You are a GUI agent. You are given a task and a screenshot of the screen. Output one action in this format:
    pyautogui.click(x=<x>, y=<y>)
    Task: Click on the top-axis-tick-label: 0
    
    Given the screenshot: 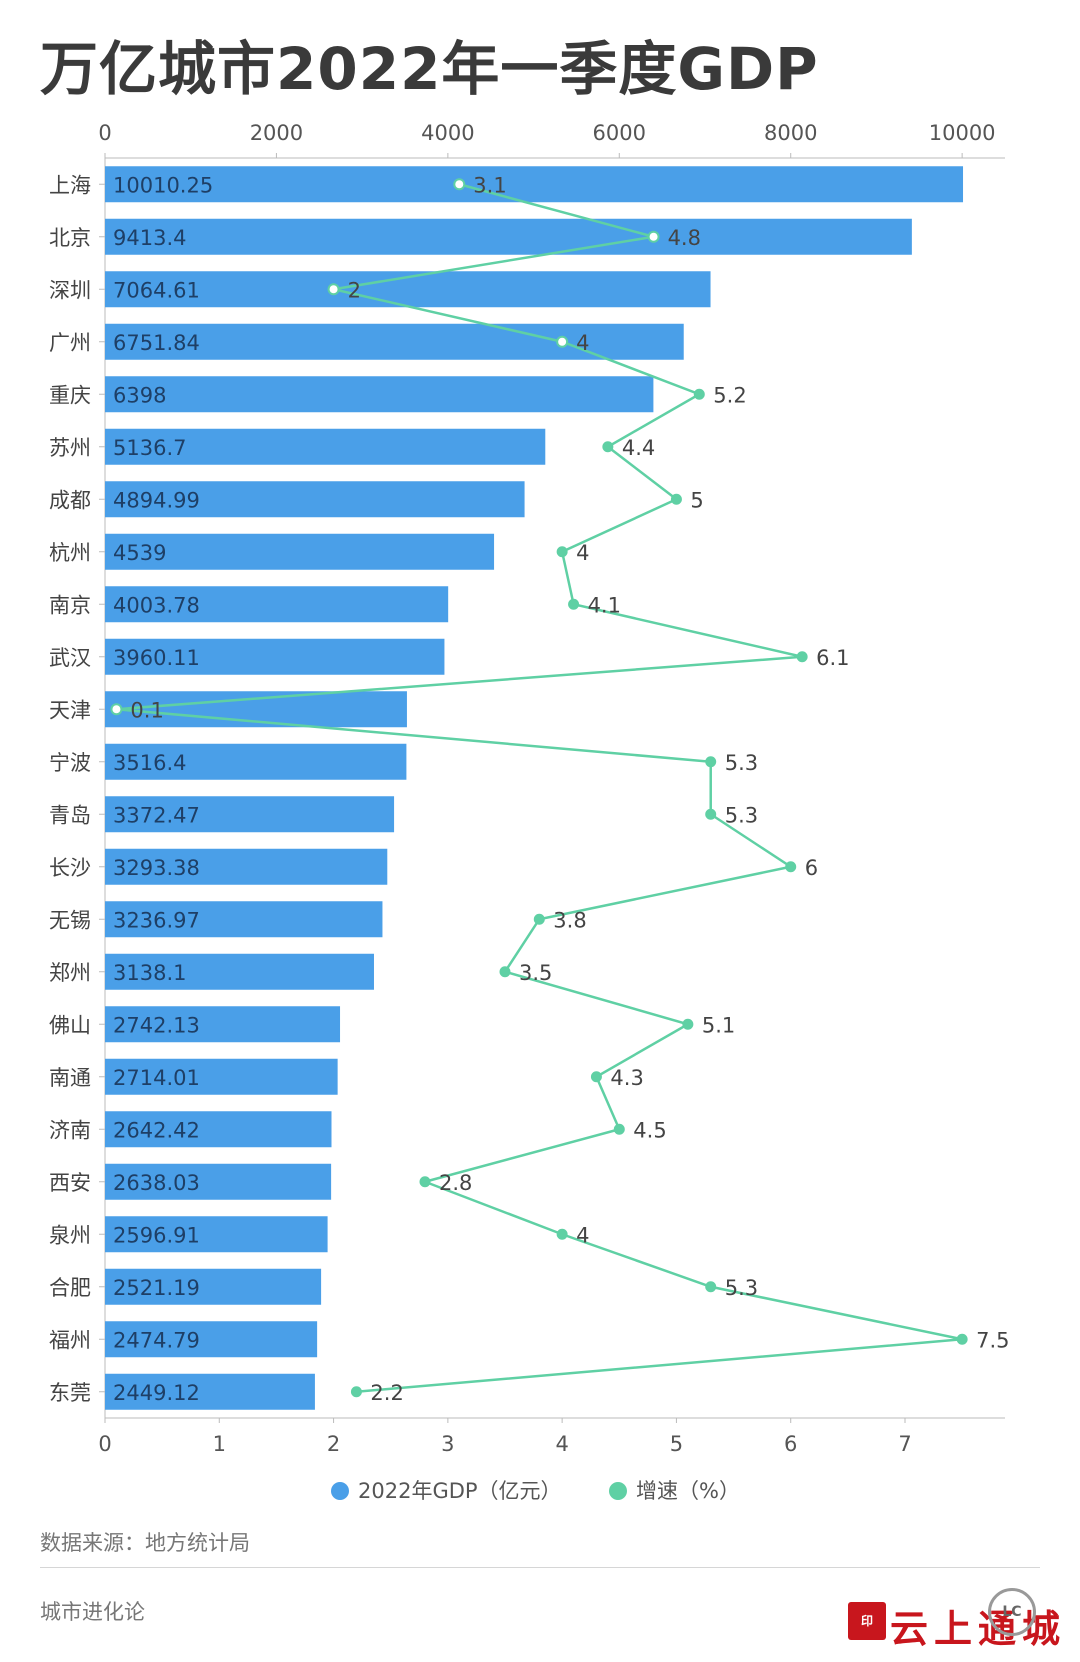 What is the action you would take?
    pyautogui.click(x=104, y=133)
    